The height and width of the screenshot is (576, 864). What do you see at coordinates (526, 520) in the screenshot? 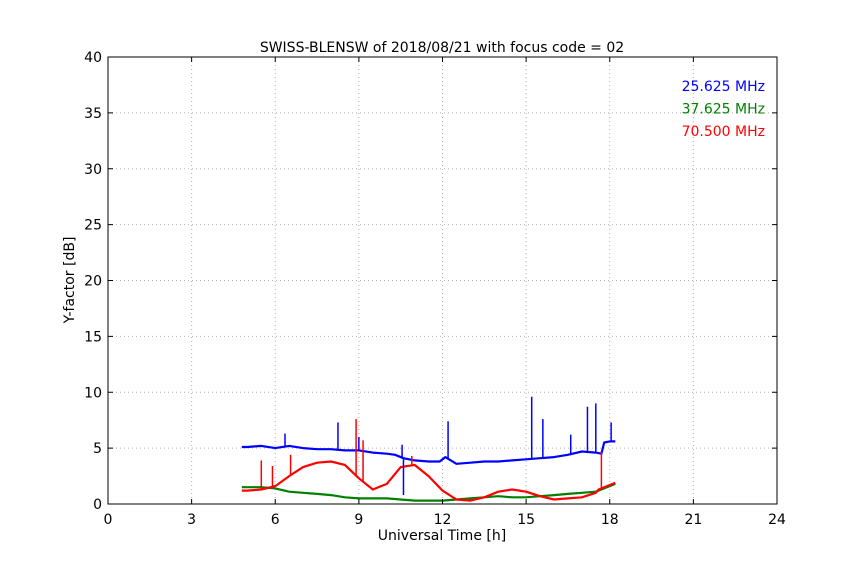
I see `x-tick-label: 15` at bounding box center [526, 520].